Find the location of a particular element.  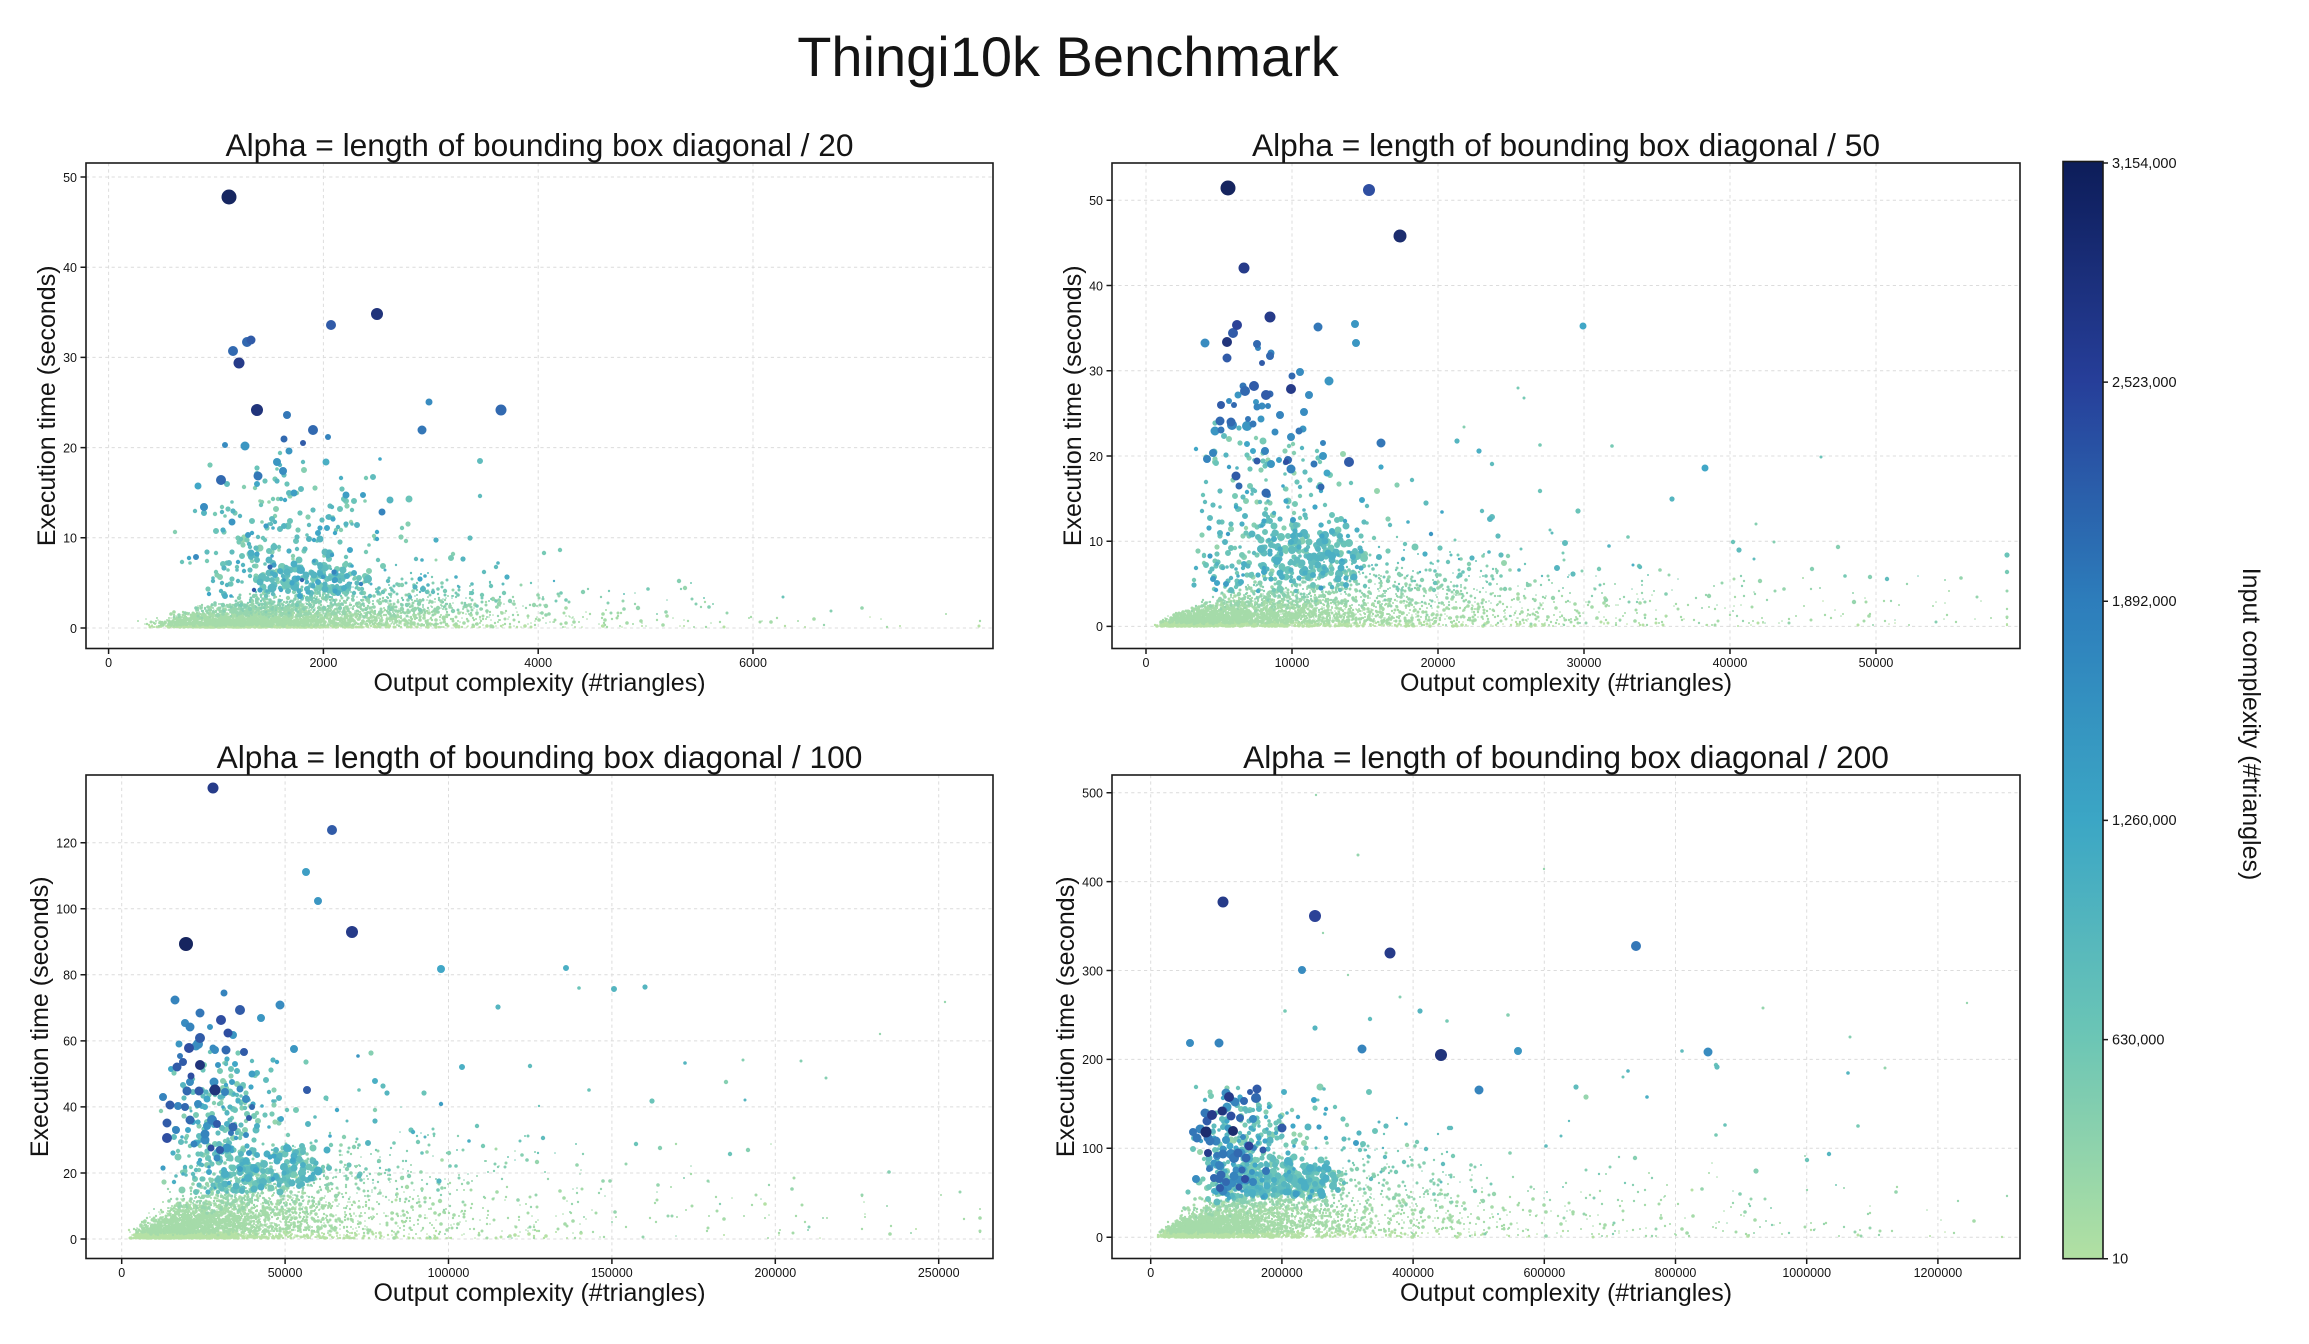

svg-text: 40000 is located at coordinates (1730, 663).